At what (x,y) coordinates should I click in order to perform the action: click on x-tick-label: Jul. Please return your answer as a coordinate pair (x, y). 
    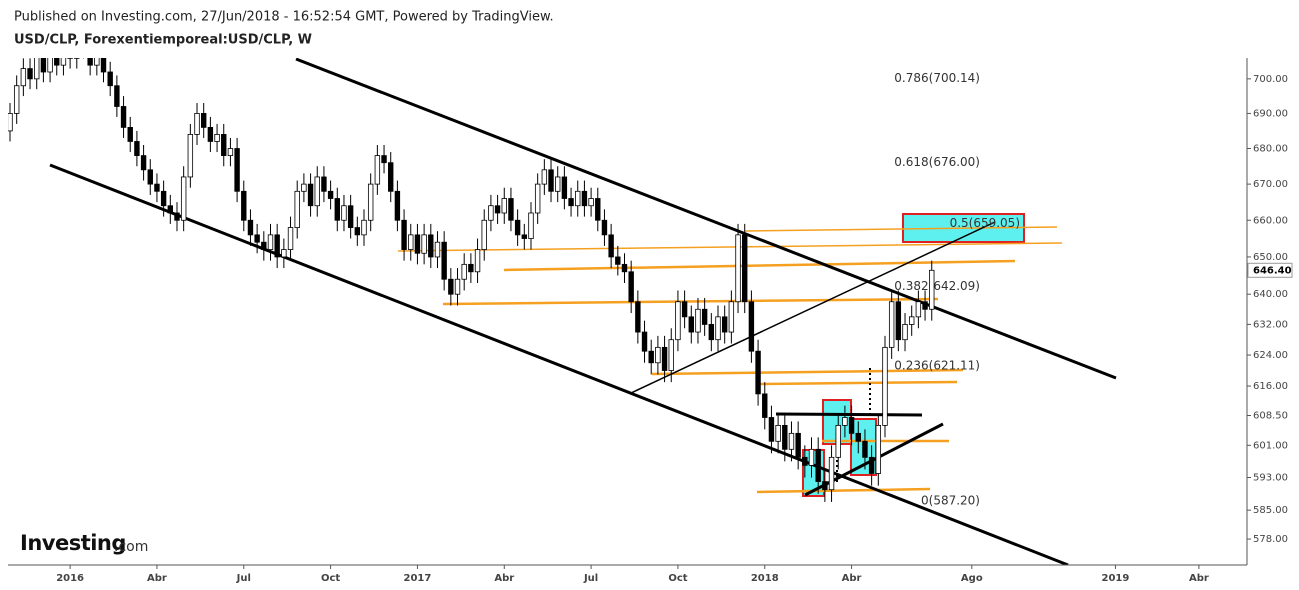
    Looking at the image, I should click on (243, 578).